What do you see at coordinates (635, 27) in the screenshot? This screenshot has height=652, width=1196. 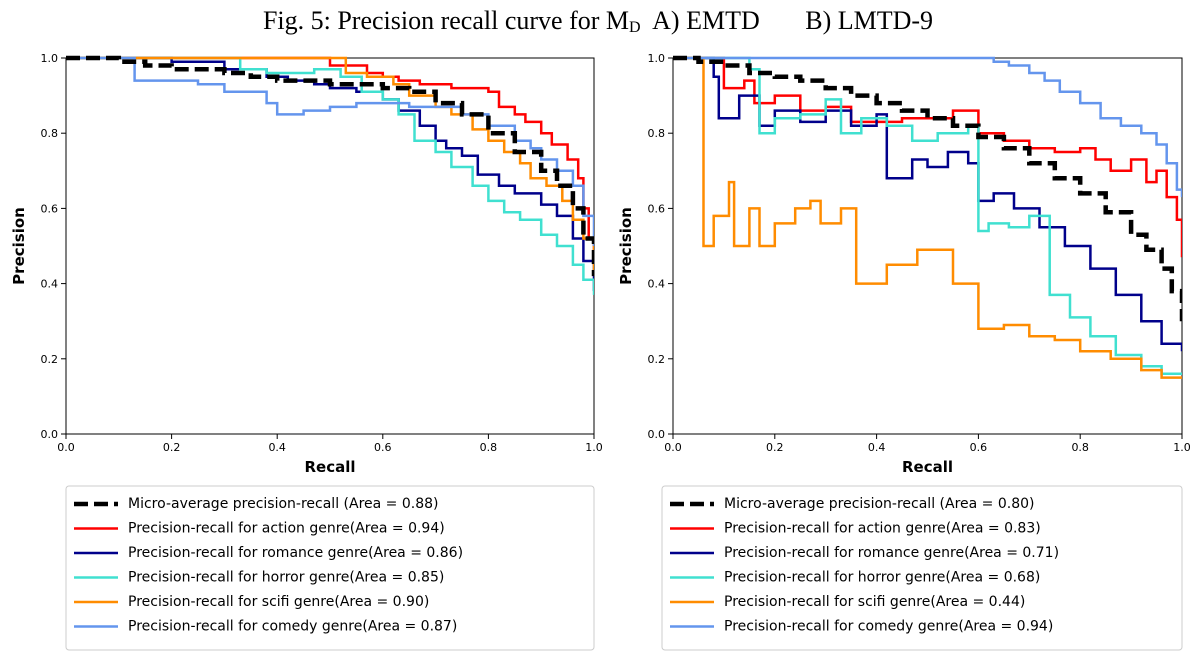 I see `figure-title-subscript: D` at bounding box center [635, 27].